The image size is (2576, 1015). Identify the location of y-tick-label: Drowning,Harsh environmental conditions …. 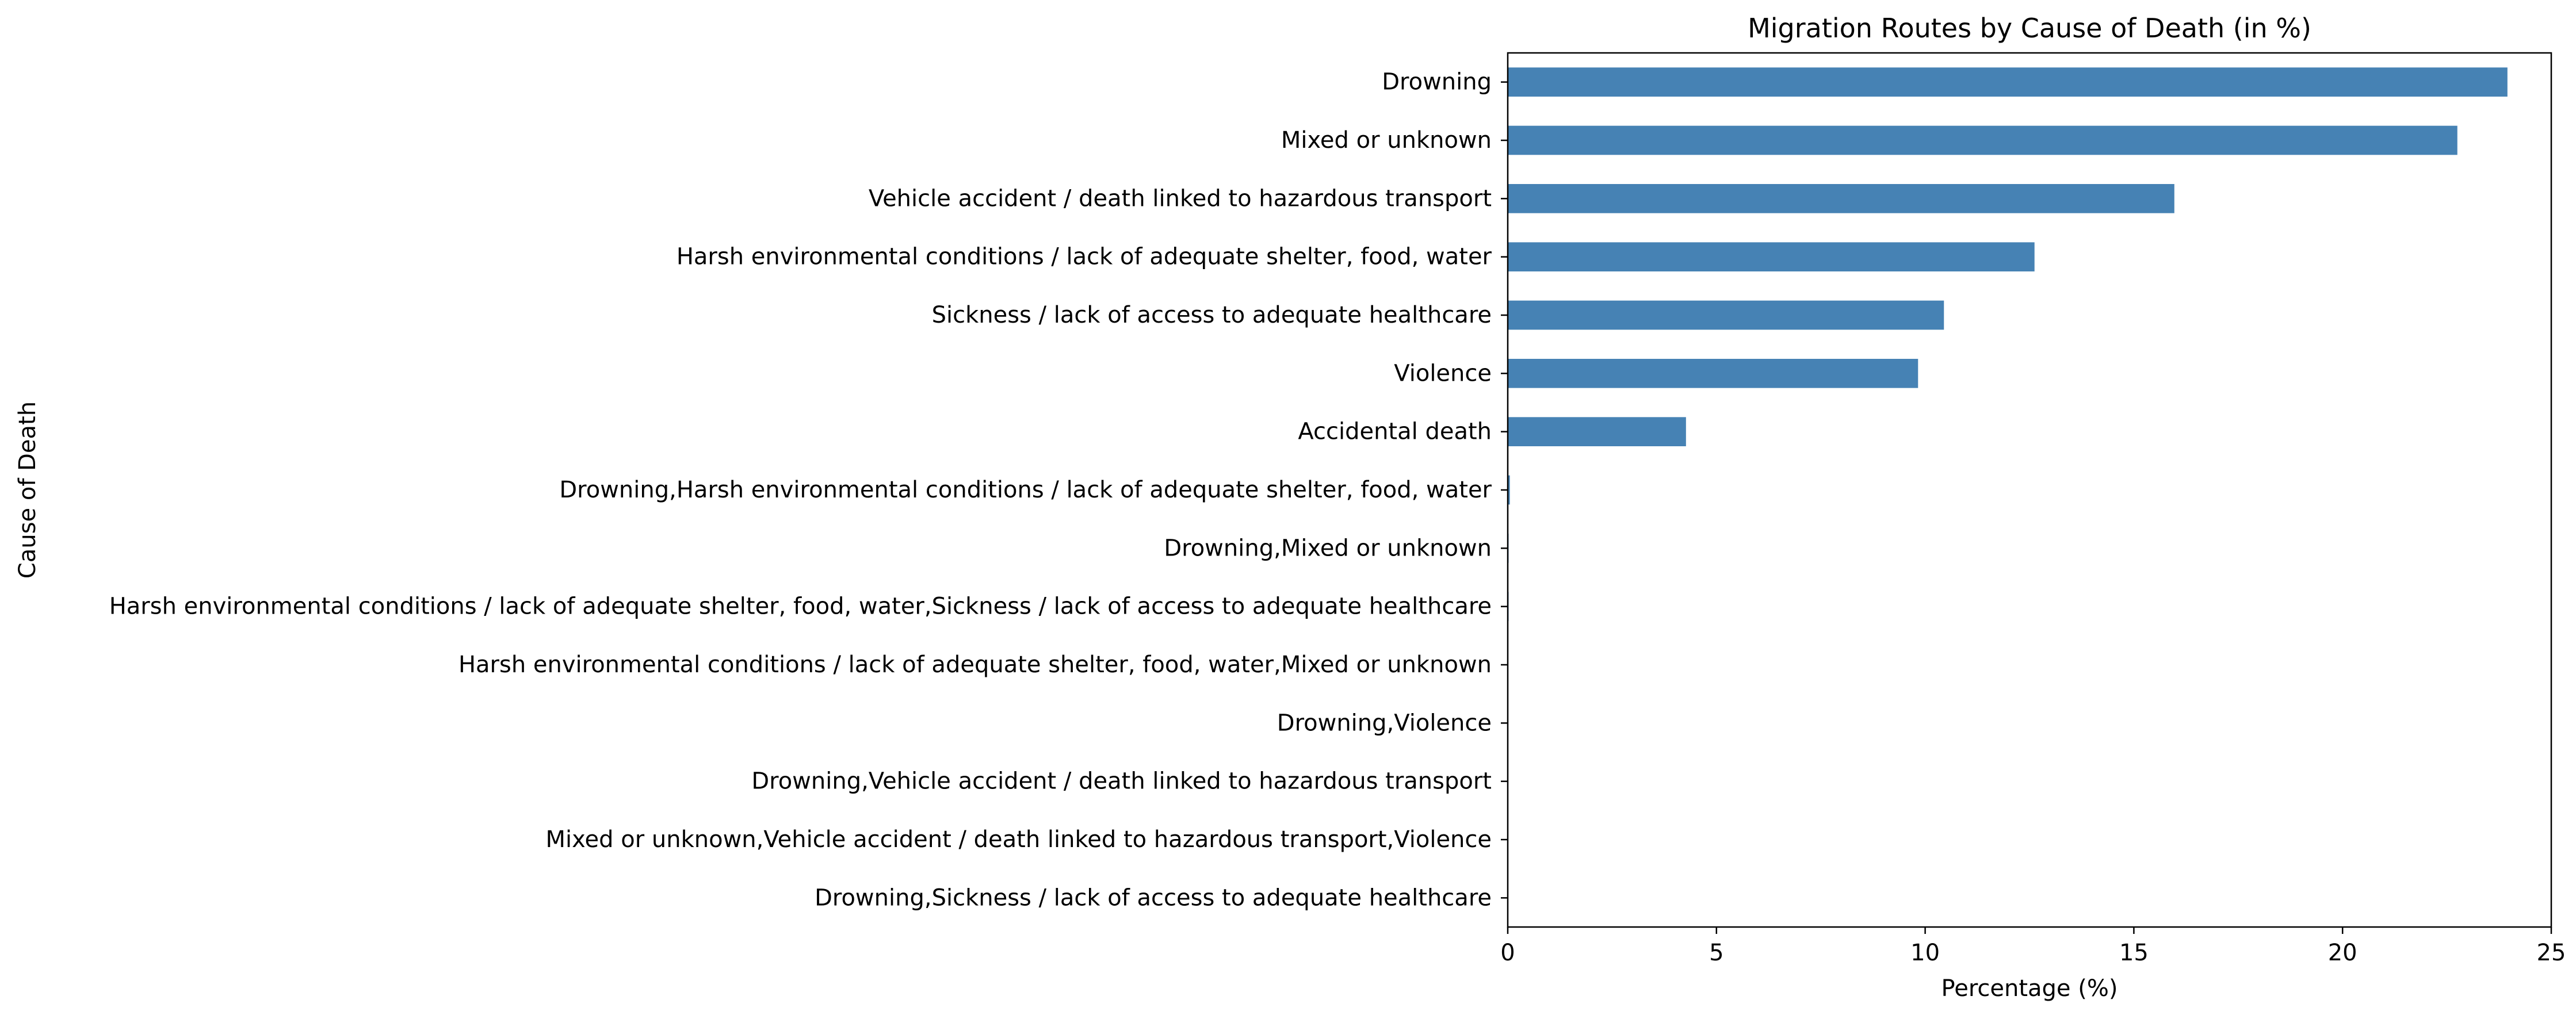
(1025, 490).